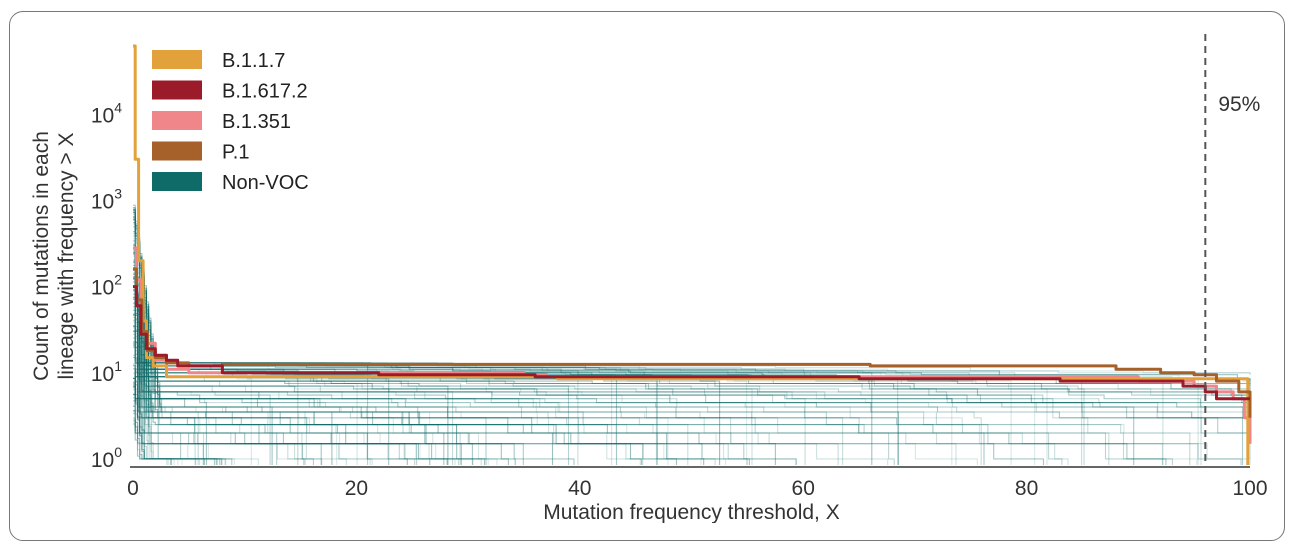 The width and height of the screenshot is (1296, 541). Describe the element at coordinates (1249, 488) in the screenshot. I see `x-tick-label: 100` at that location.